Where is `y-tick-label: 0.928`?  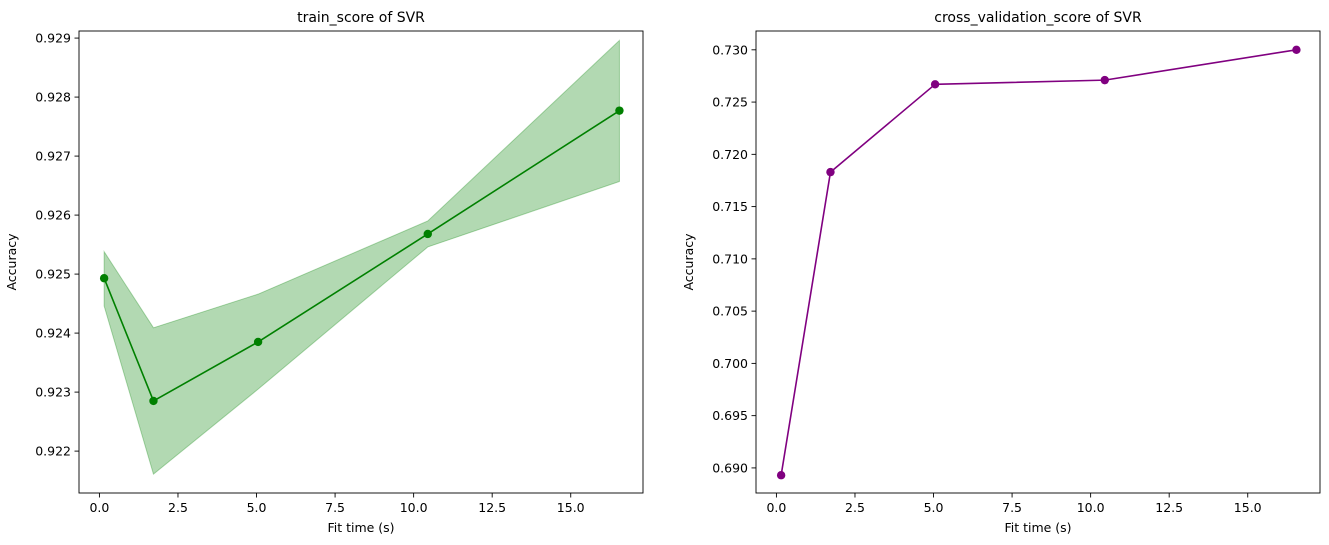
y-tick-label: 0.928 is located at coordinates (53, 97).